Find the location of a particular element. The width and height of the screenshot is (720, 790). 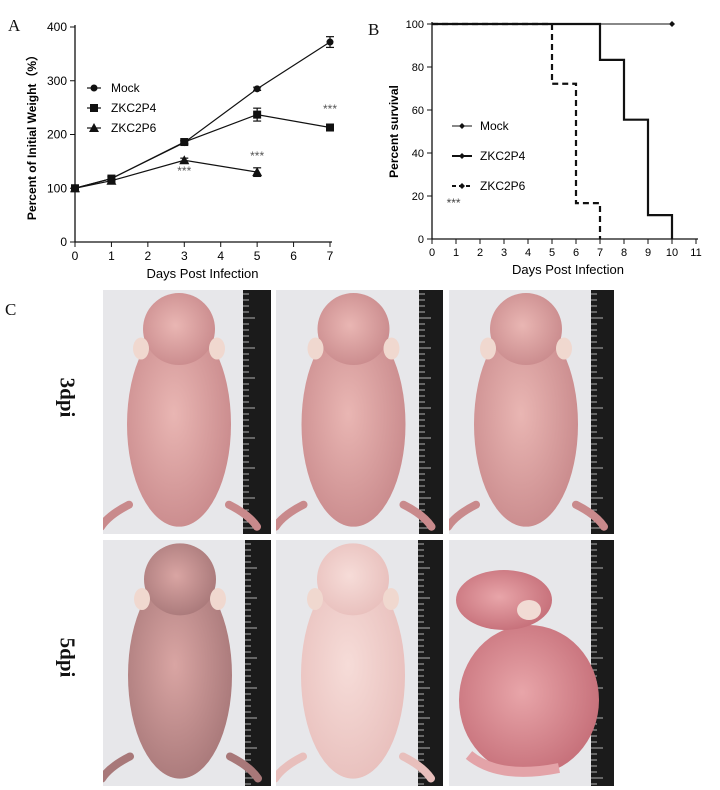

y-tick-label: 60 is located at coordinates (418, 111).